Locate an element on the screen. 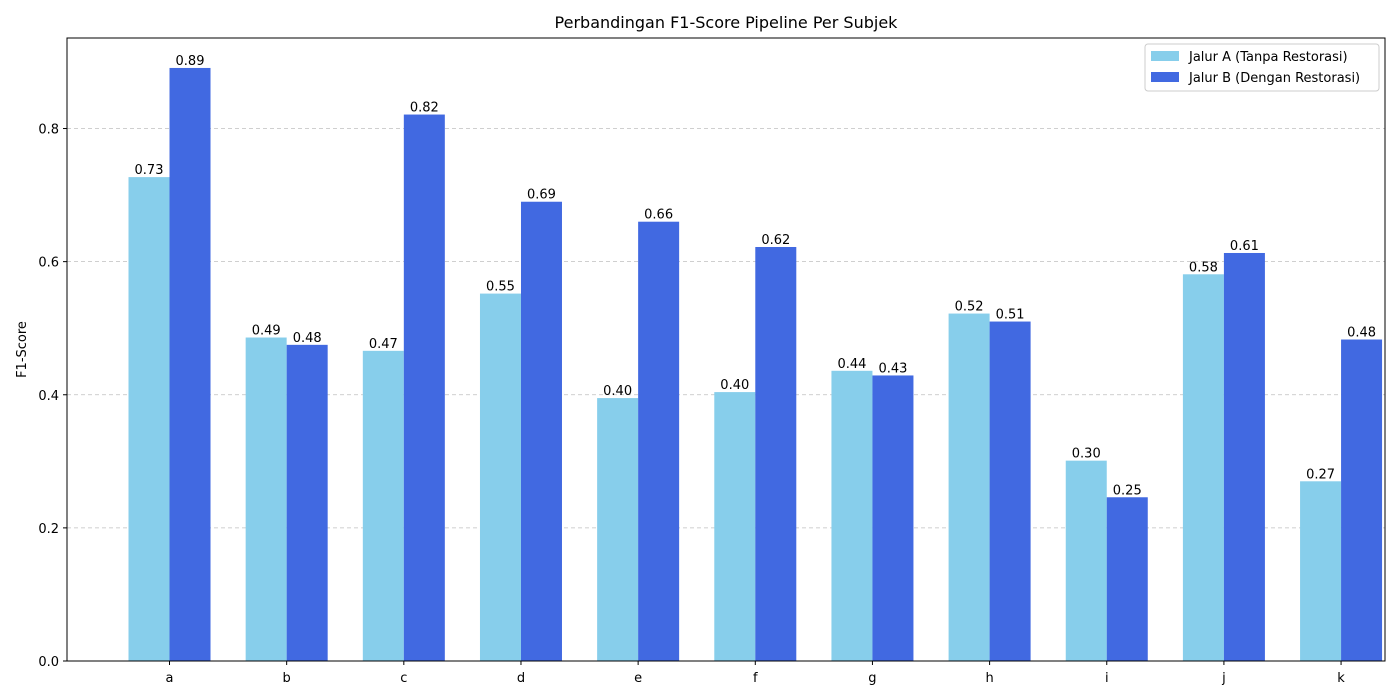  bar-value-label: 0.89 is located at coordinates (190, 61).